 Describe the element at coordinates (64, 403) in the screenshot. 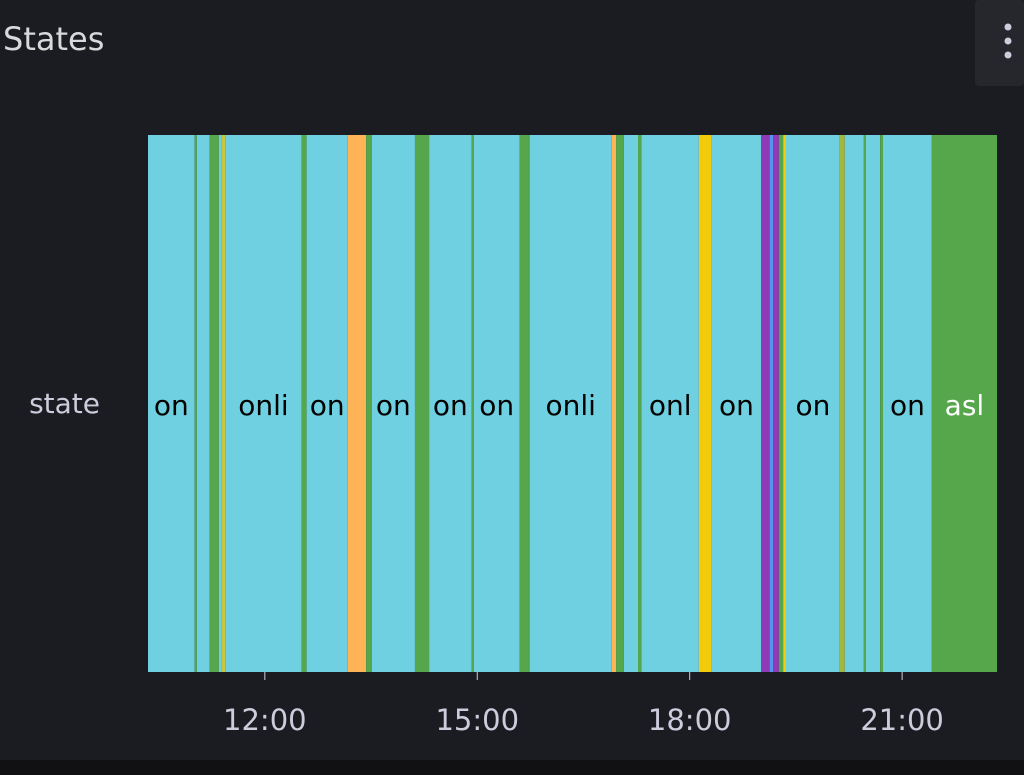

I see `row-label: state` at that location.